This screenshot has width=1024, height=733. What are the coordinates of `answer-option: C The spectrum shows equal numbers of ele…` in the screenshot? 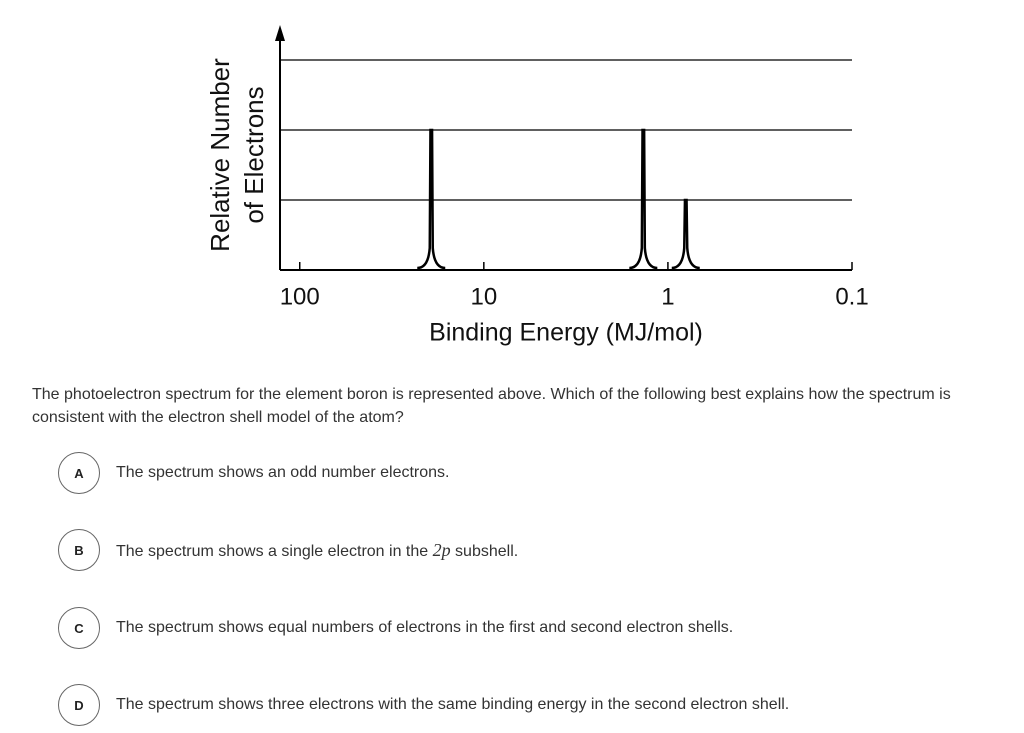 It's located at (395, 628).